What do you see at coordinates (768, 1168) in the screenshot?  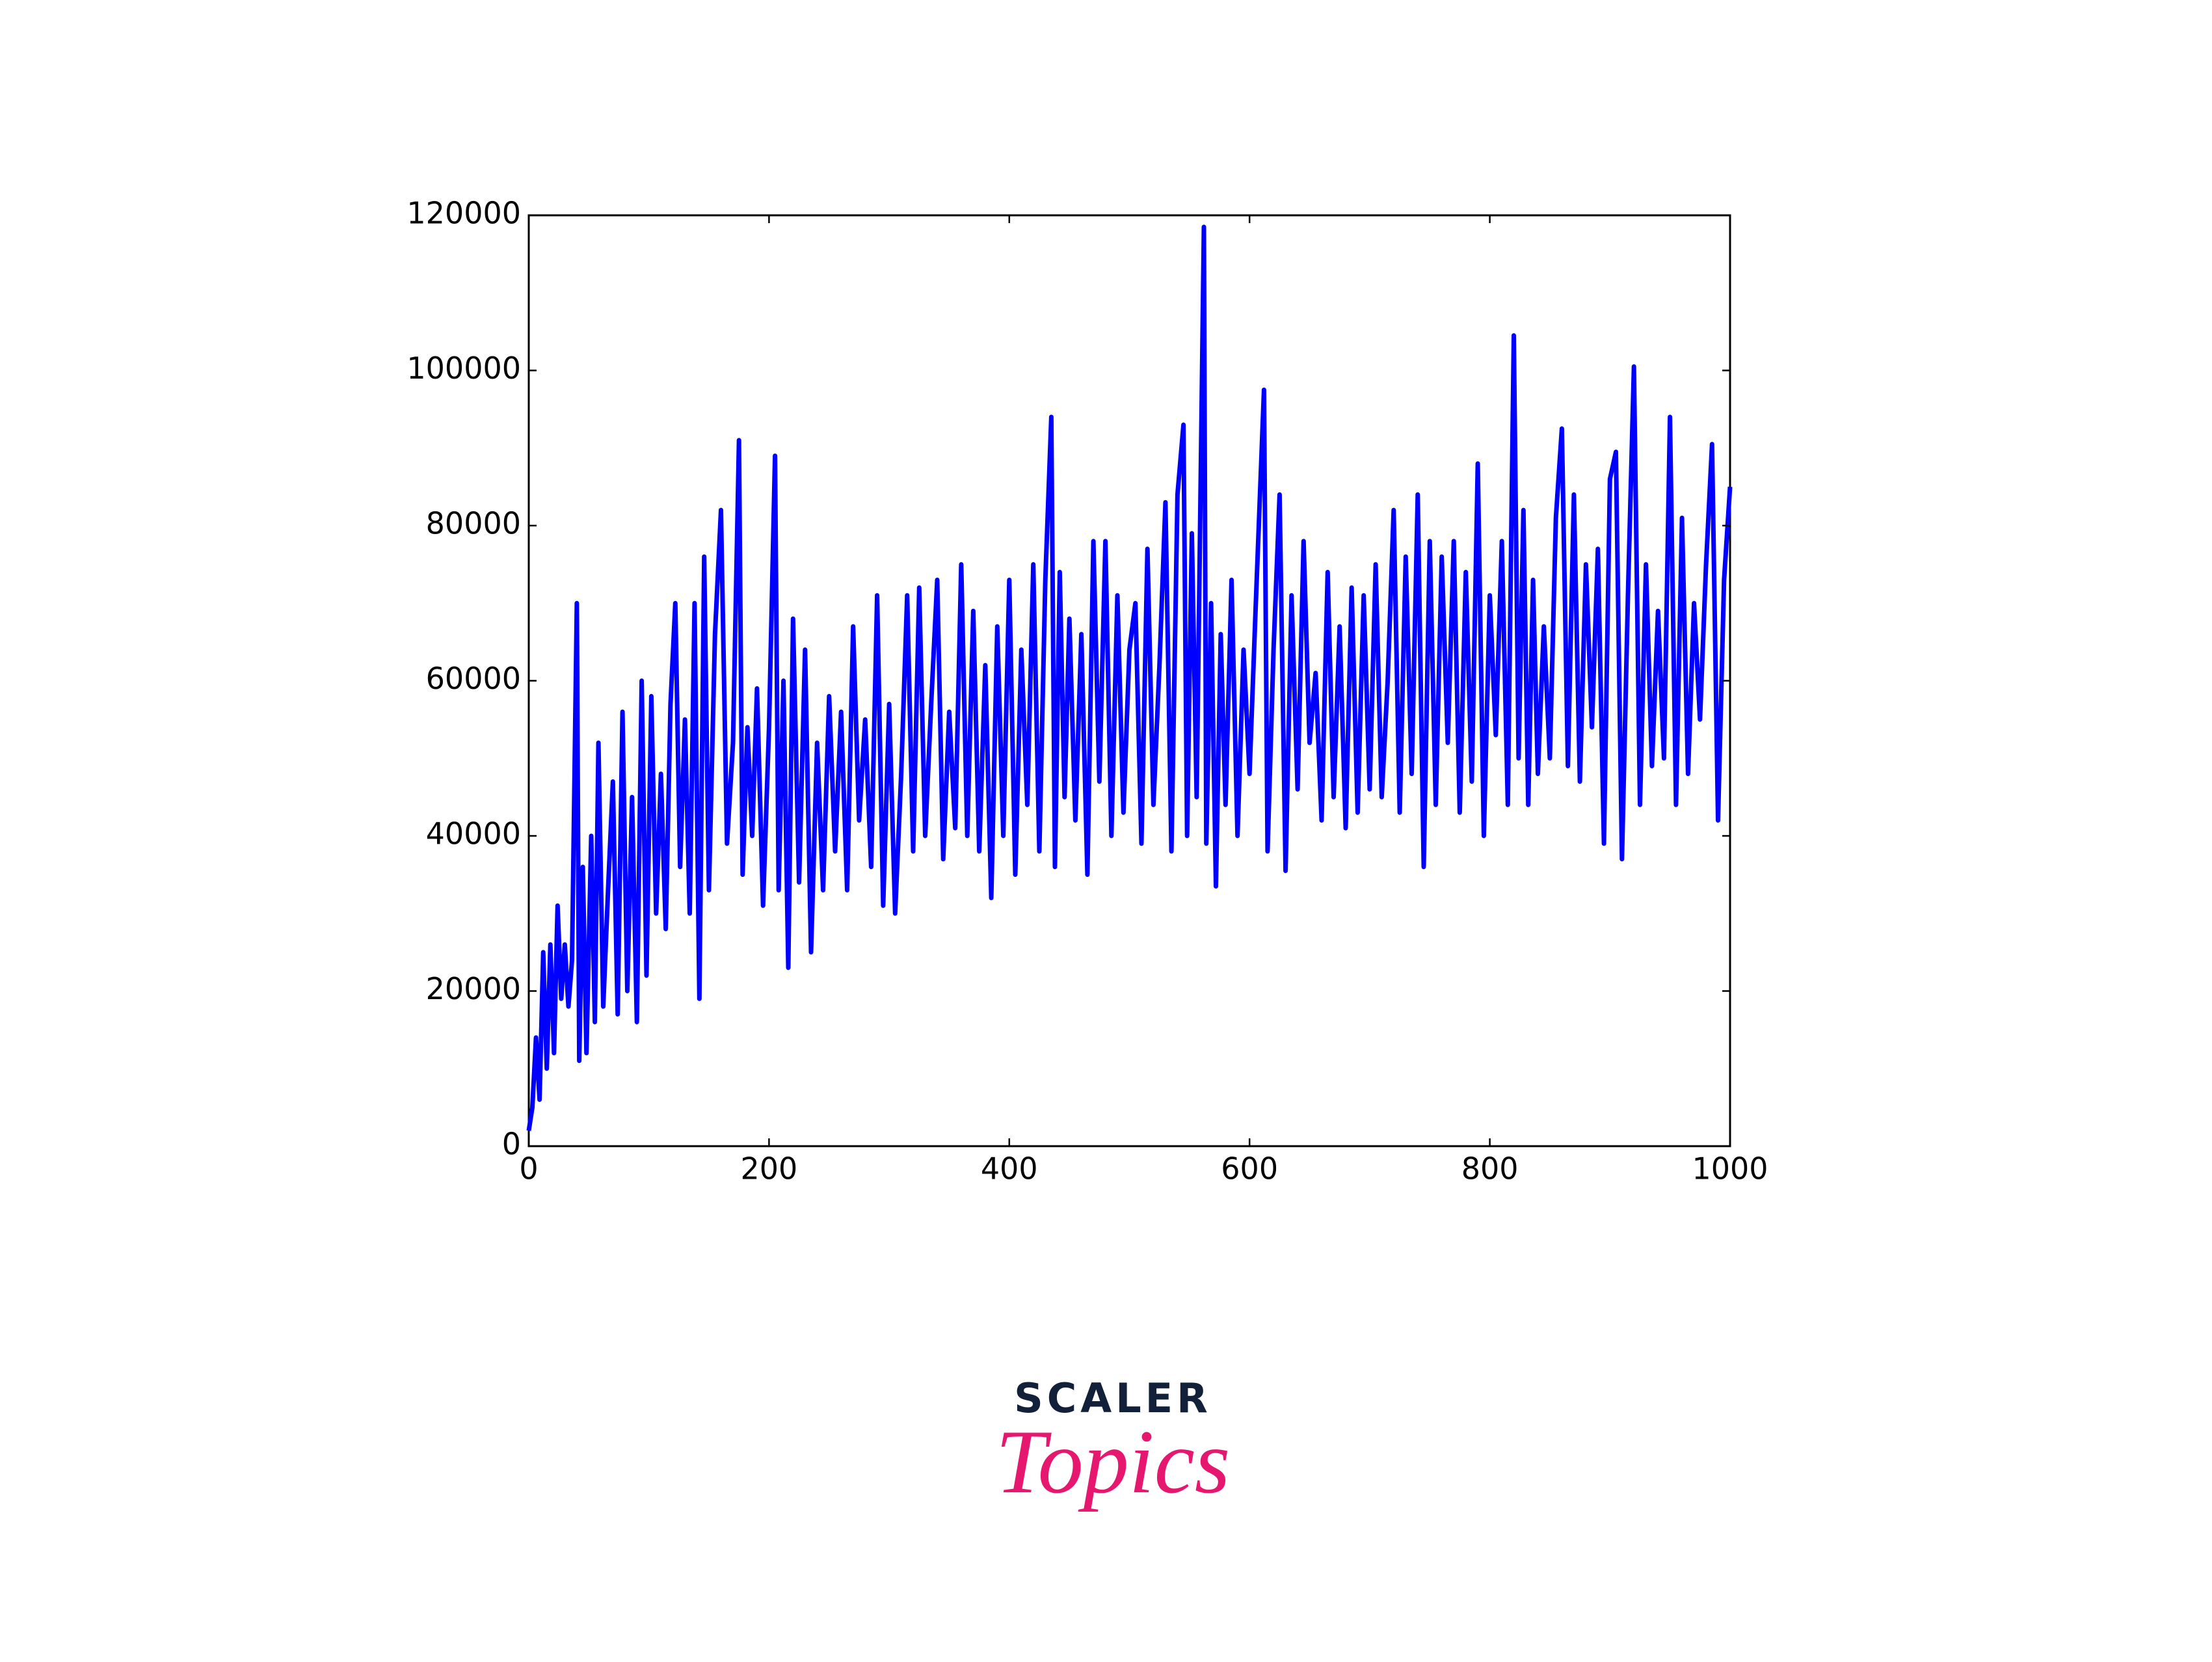 I see `x-tick-label: 200` at bounding box center [768, 1168].